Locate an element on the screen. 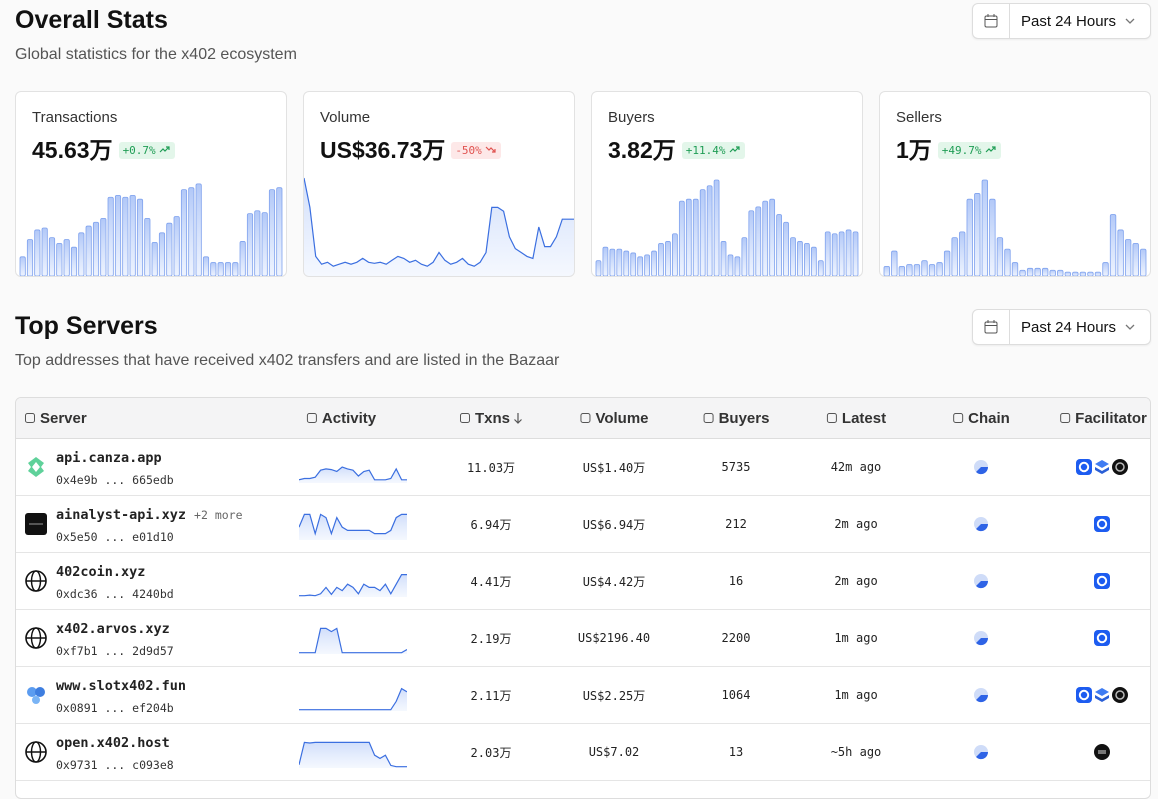 The image size is (1158, 799). page-title: Overall Stats is located at coordinates (91, 20).